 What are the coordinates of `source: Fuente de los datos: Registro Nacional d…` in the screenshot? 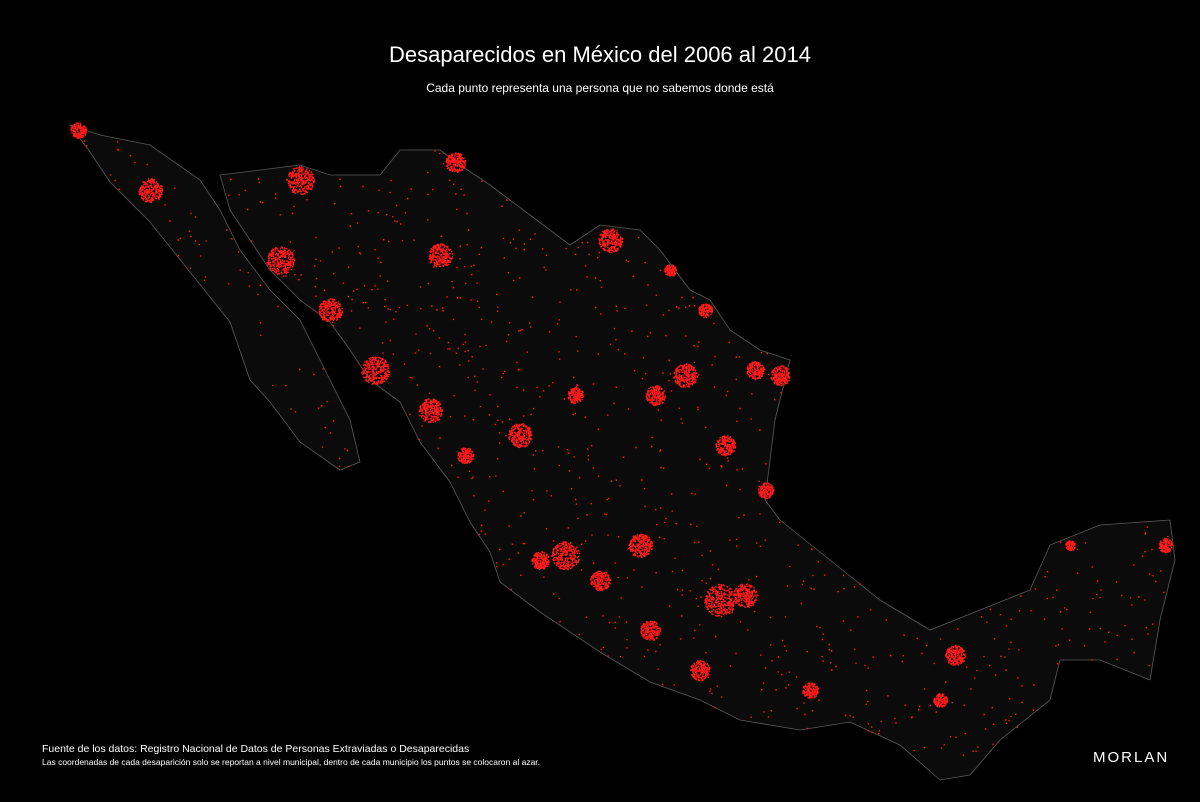 It's located at (255, 749).